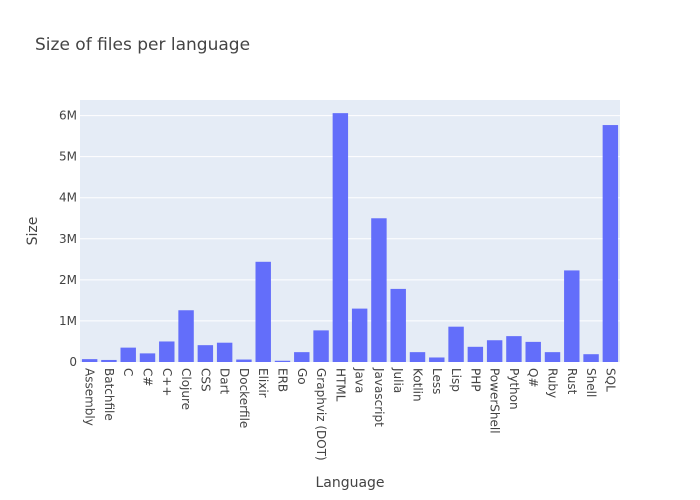 This screenshot has width=700, height=500. I want to click on bar-css, so click(205, 353).